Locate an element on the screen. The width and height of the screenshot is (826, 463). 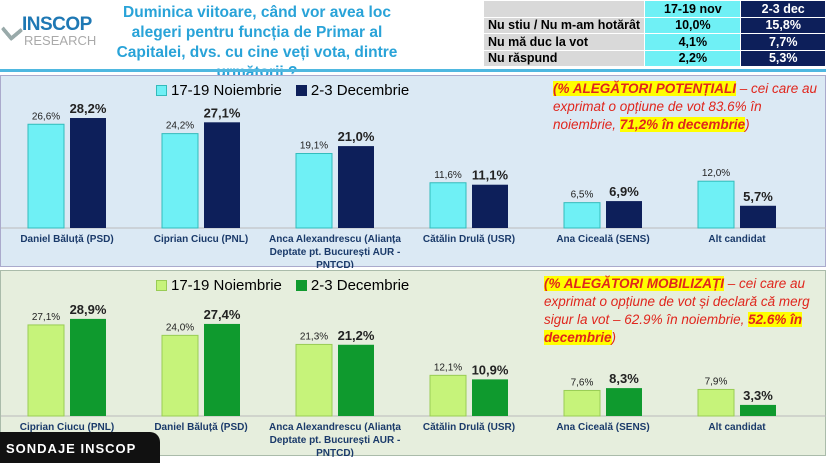
value-nov: 10,0% is located at coordinates (693, 25).